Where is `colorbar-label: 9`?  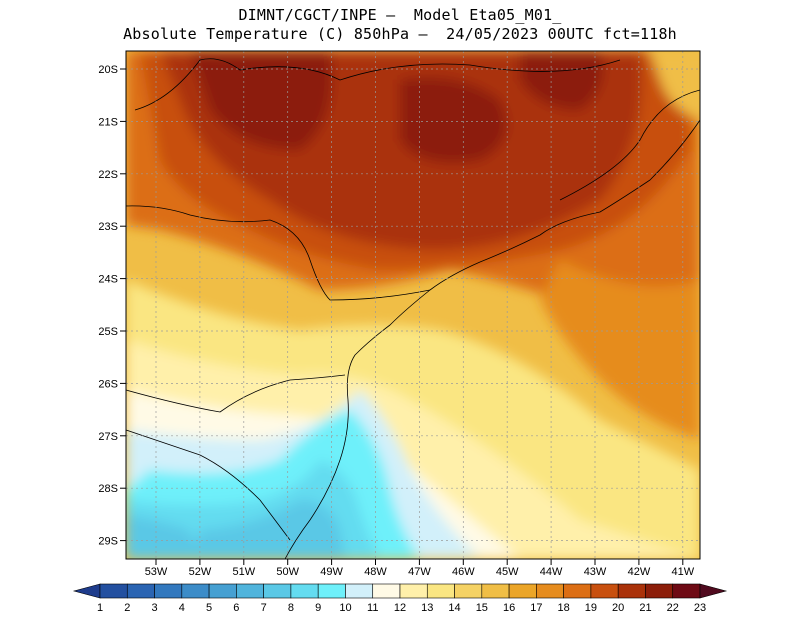
colorbar-label: 9 is located at coordinates (318, 608).